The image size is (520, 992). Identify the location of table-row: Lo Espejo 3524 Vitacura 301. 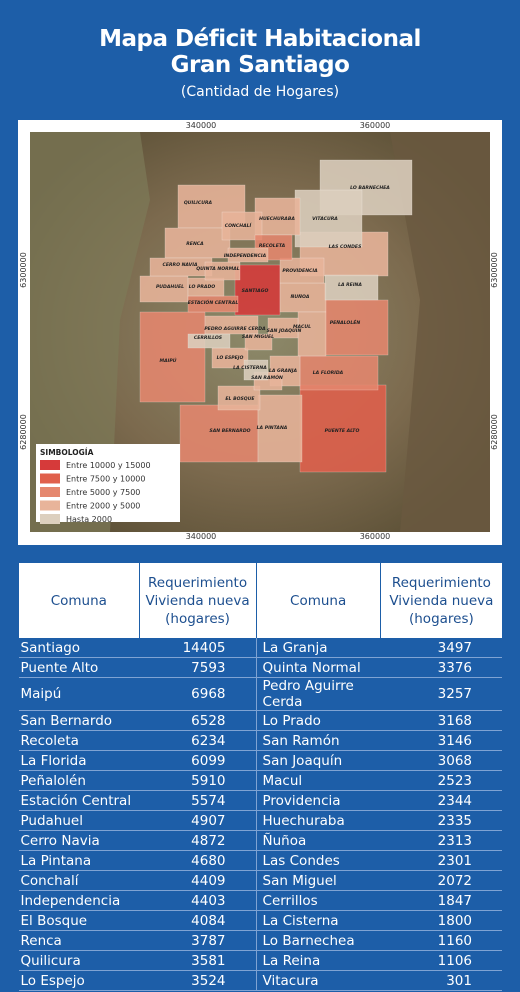
(260, 980).